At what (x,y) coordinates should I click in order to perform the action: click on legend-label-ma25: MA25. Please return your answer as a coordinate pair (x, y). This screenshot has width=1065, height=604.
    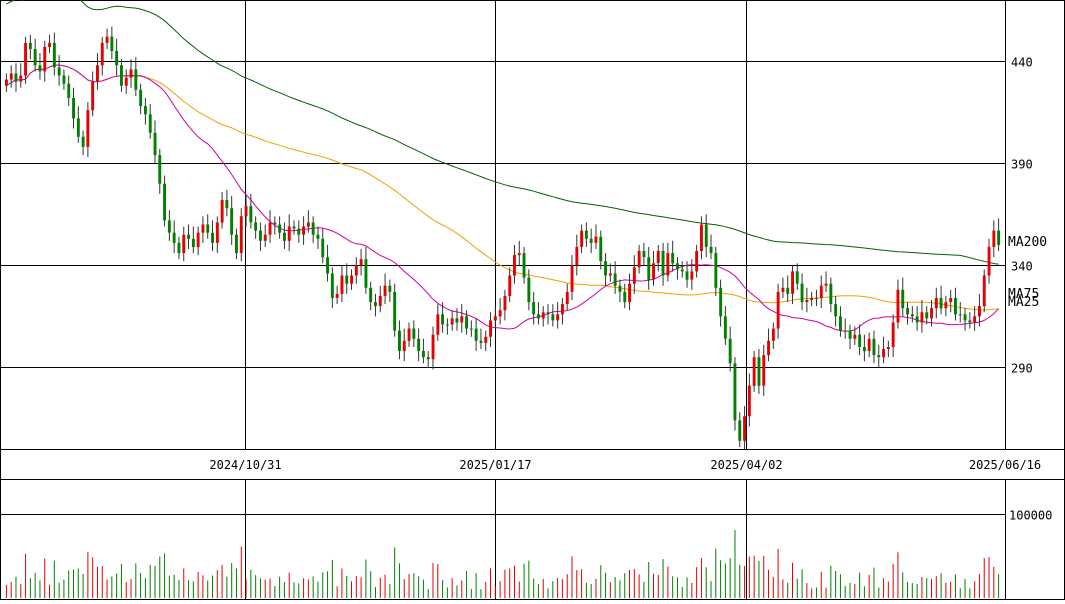
    Looking at the image, I should click on (1023, 302).